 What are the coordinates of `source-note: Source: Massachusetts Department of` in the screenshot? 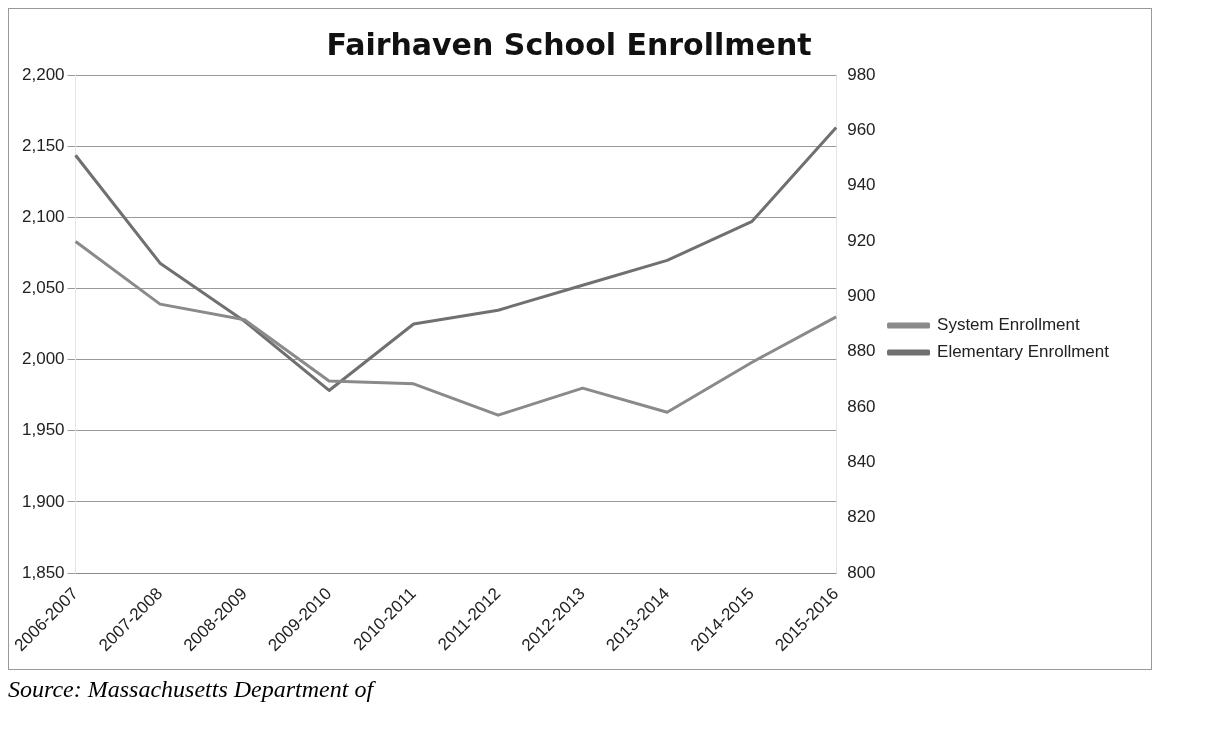 It's located at (192, 689).